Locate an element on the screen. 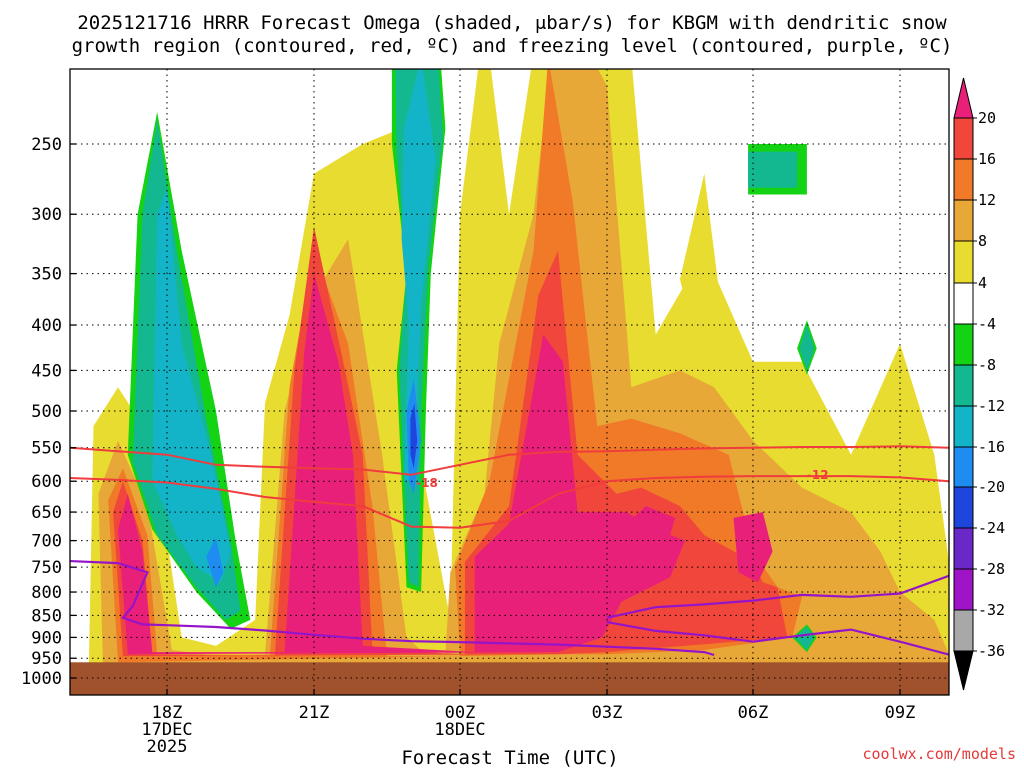 The height and width of the screenshot is (768, 1024). dgz-contour-neg12 is located at coordinates (509, 460).